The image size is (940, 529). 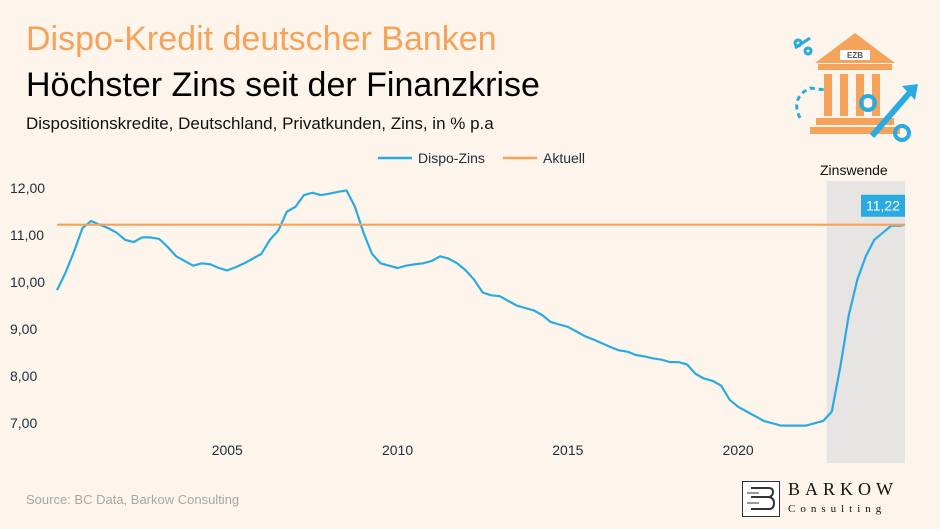 I want to click on logo-word-consulting: Consulting, so click(x=837, y=509).